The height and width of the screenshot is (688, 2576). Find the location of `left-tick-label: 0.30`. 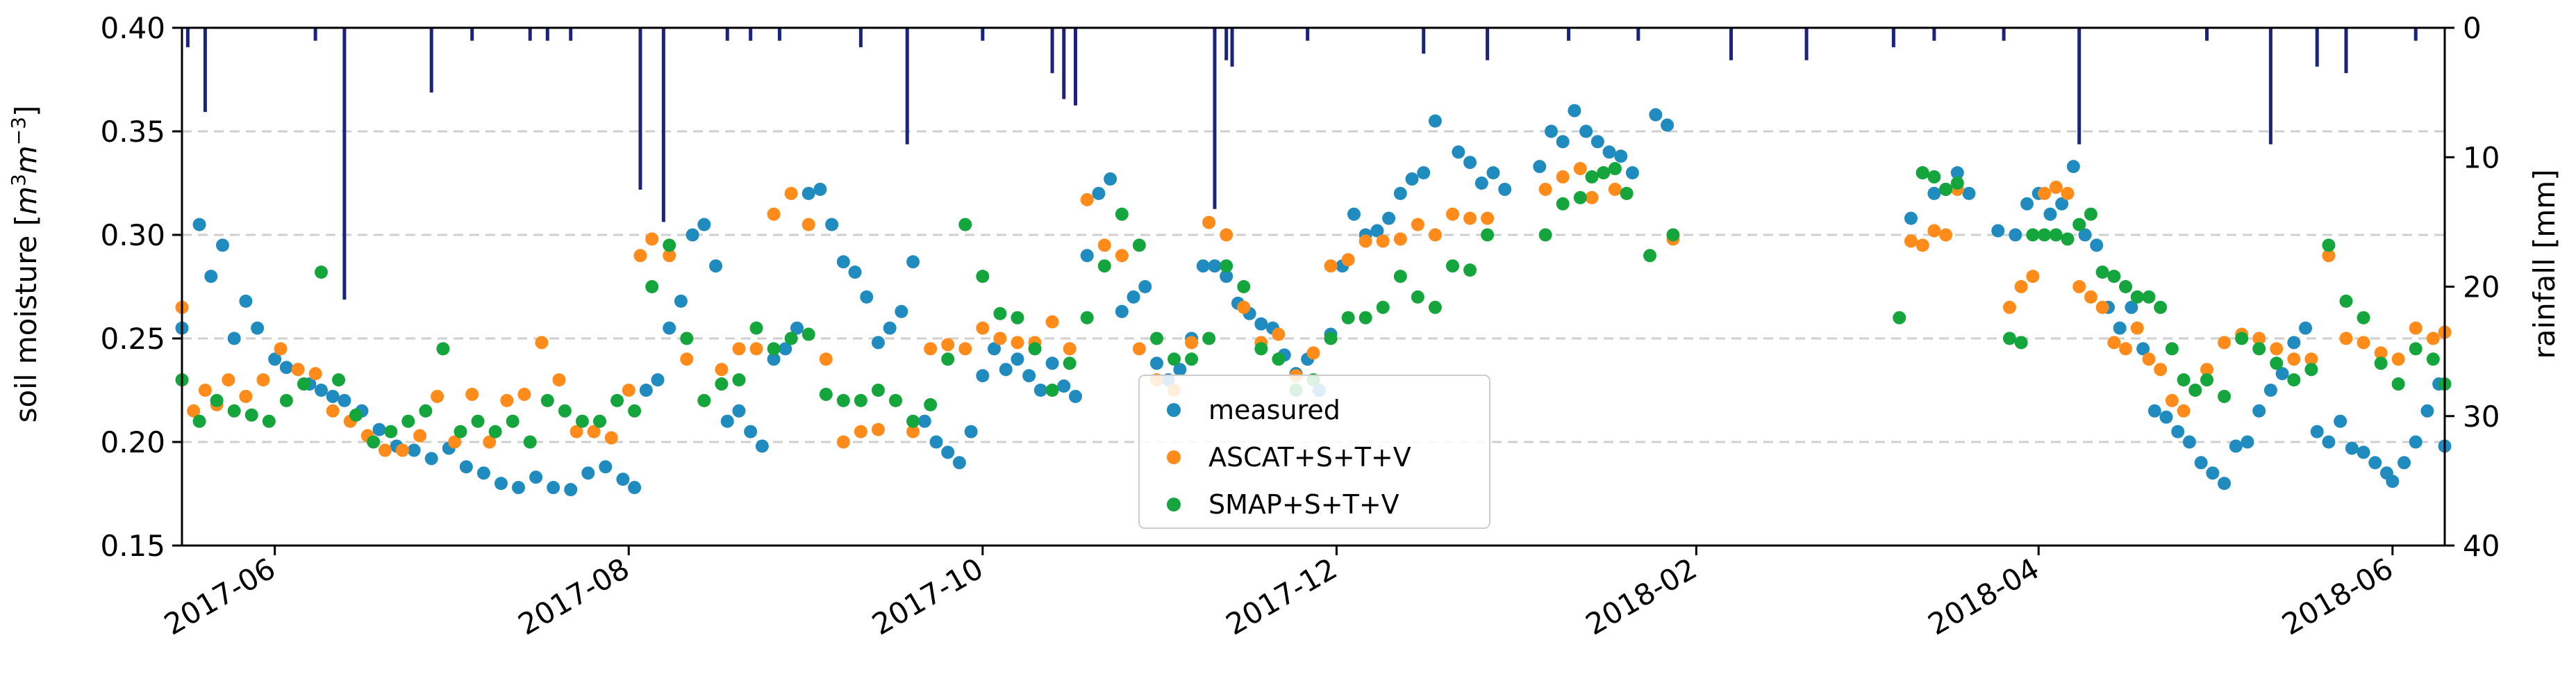

left-tick-label: 0.30 is located at coordinates (132, 235).